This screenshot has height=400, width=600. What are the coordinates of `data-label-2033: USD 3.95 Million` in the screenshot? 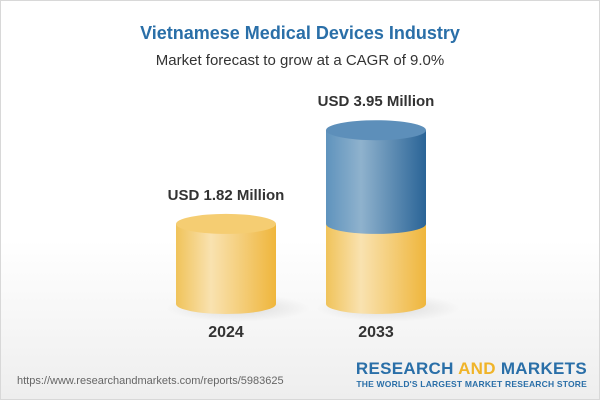 It's located at (376, 101).